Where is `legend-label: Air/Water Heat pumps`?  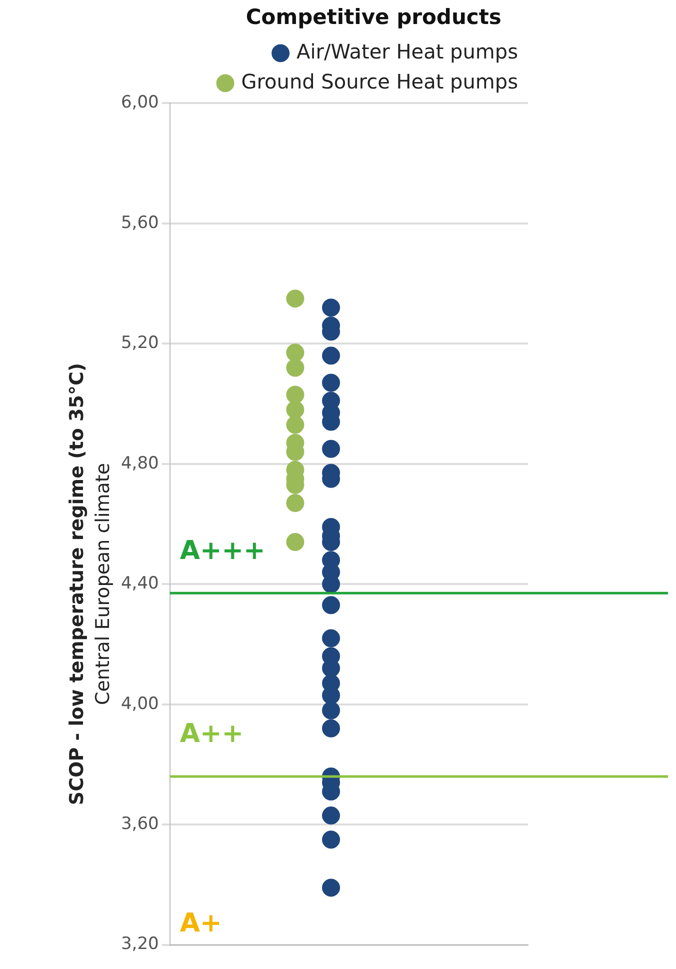 legend-label: Air/Water Heat pumps is located at coordinates (407, 51).